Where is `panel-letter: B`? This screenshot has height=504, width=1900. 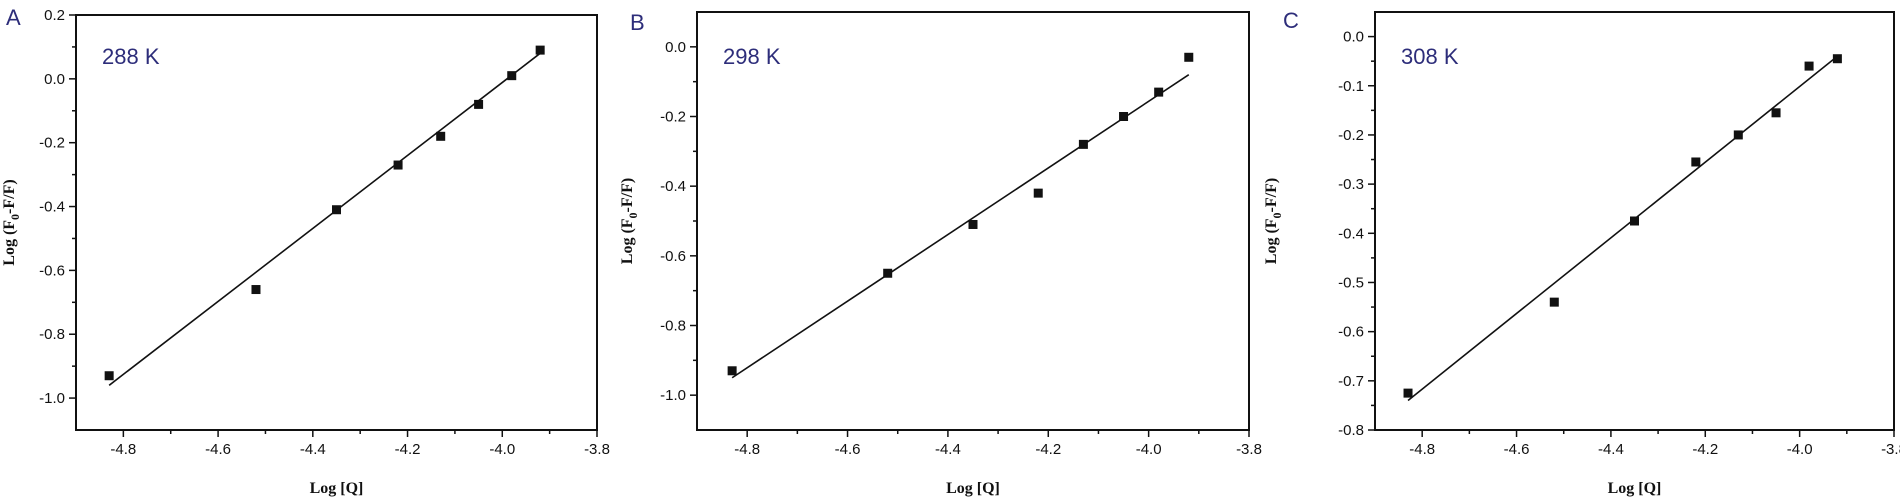
panel-letter: B is located at coordinates (637, 22).